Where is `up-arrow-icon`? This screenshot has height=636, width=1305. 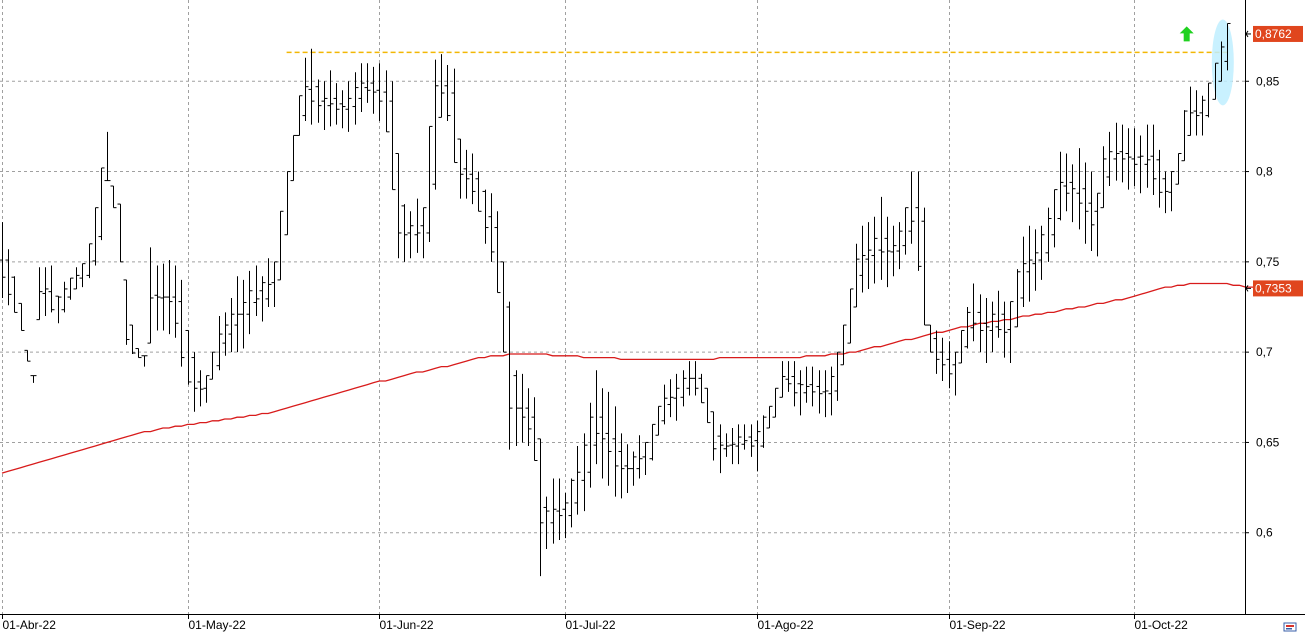 up-arrow-icon is located at coordinates (1186, 34).